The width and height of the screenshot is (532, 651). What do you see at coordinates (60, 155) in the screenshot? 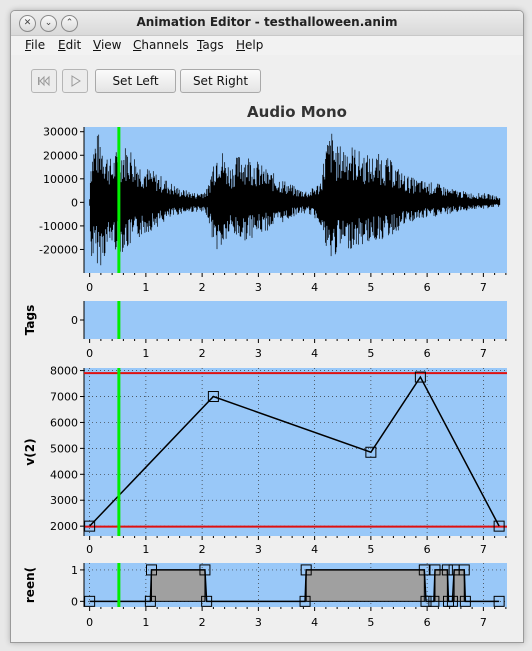
I see `y-tick-label: 20000` at bounding box center [60, 155].